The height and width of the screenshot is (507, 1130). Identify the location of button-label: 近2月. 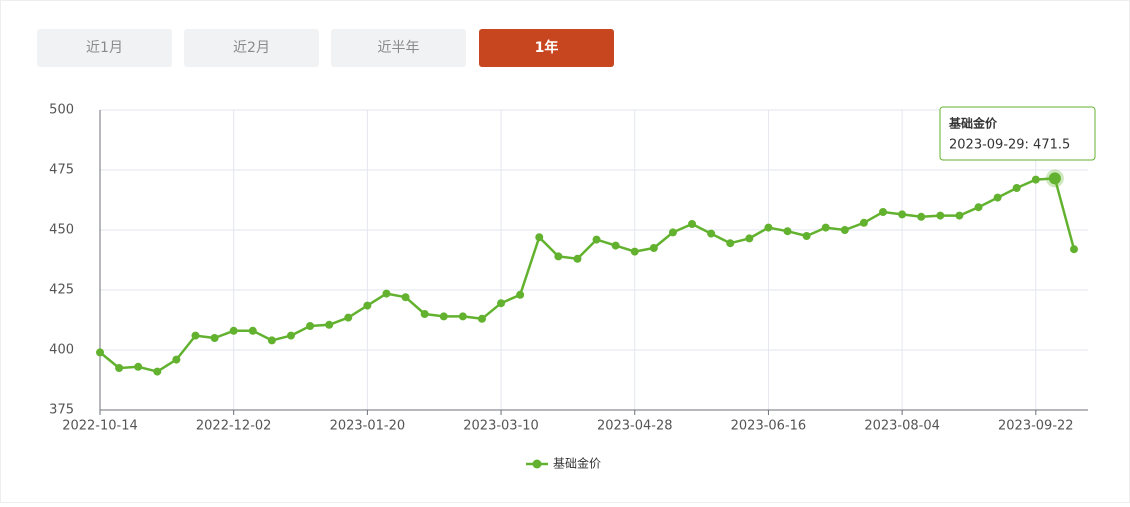
(251, 48).